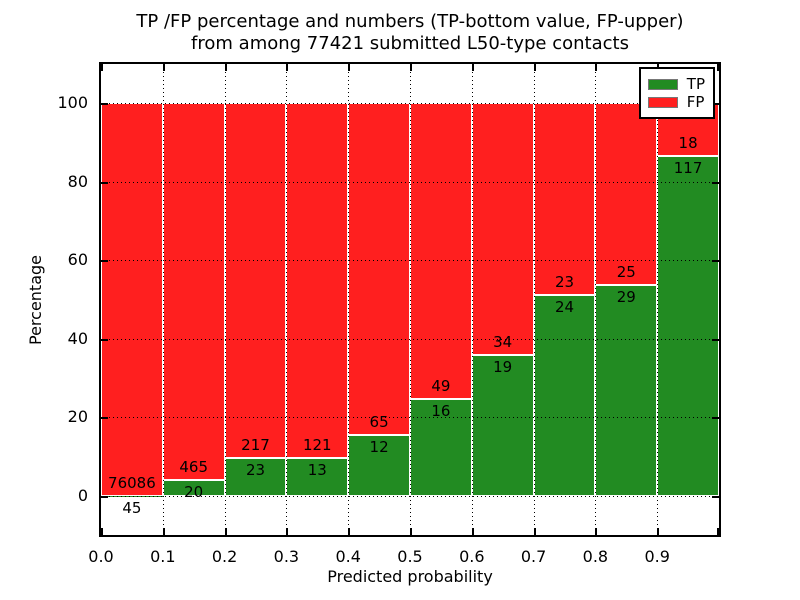 The width and height of the screenshot is (800, 600). I want to click on y-tick-label: 80, so click(77, 181).